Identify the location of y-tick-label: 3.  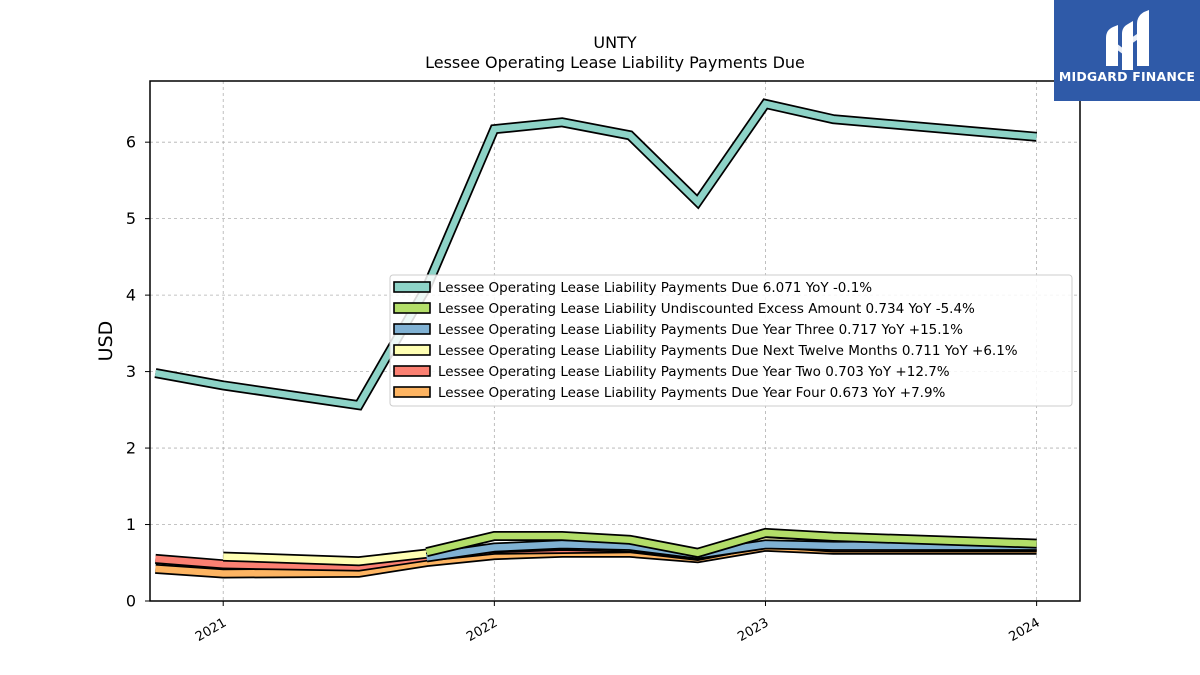
(131, 371).